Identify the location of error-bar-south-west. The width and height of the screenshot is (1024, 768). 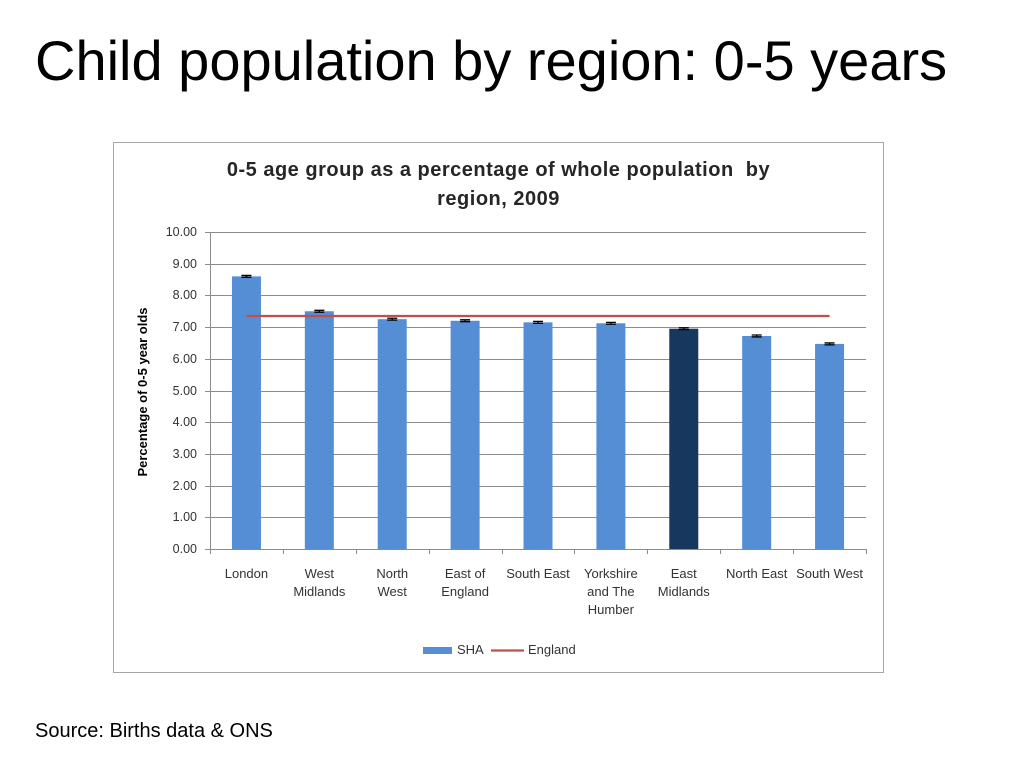
(829, 344).